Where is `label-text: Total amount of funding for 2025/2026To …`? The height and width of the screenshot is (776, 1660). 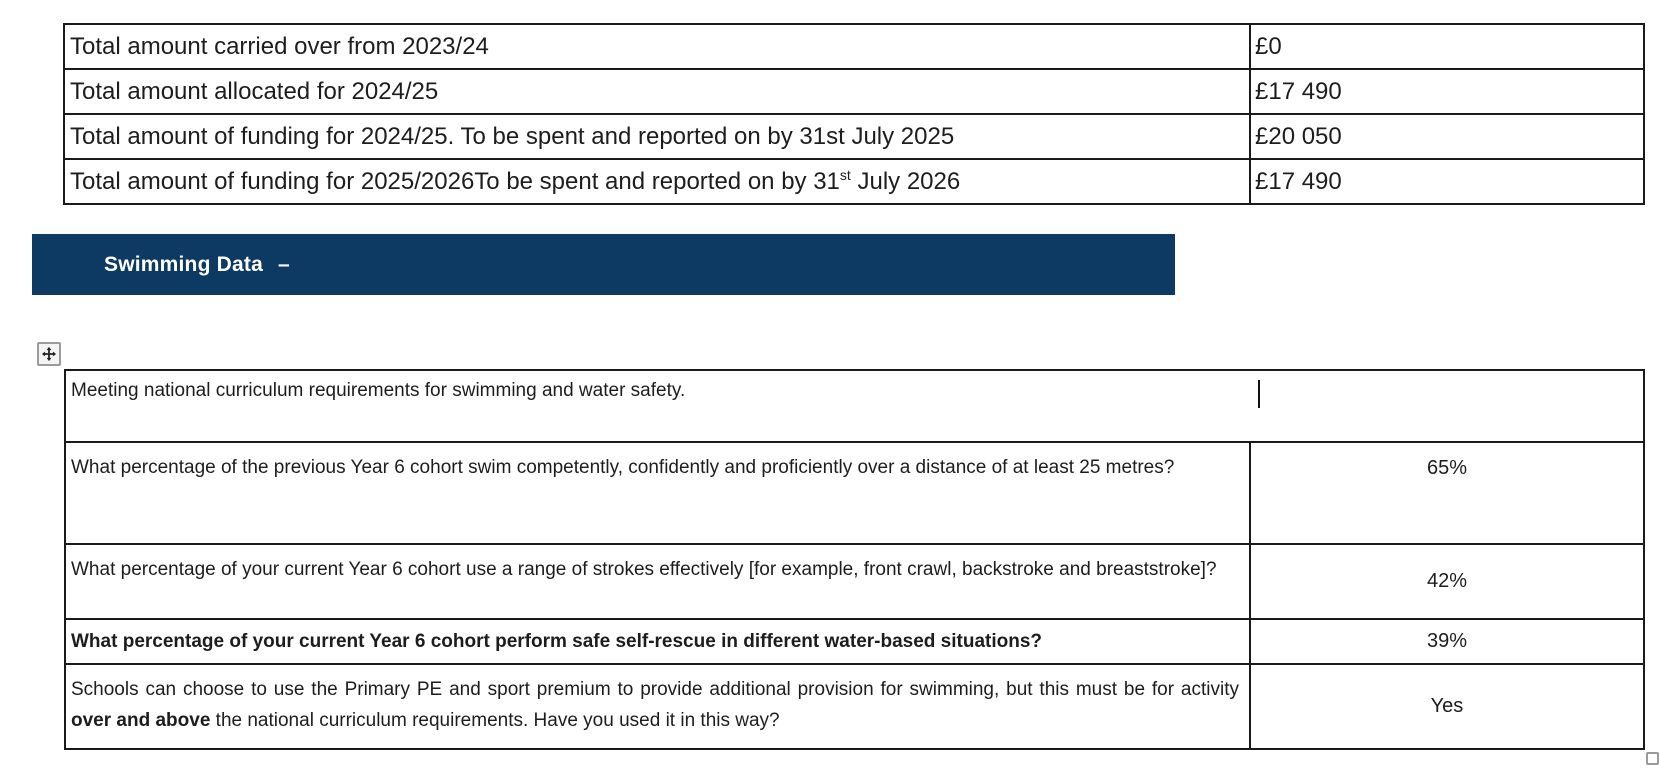
label-text: Total amount of funding for 2025/2026To … is located at coordinates (455, 181).